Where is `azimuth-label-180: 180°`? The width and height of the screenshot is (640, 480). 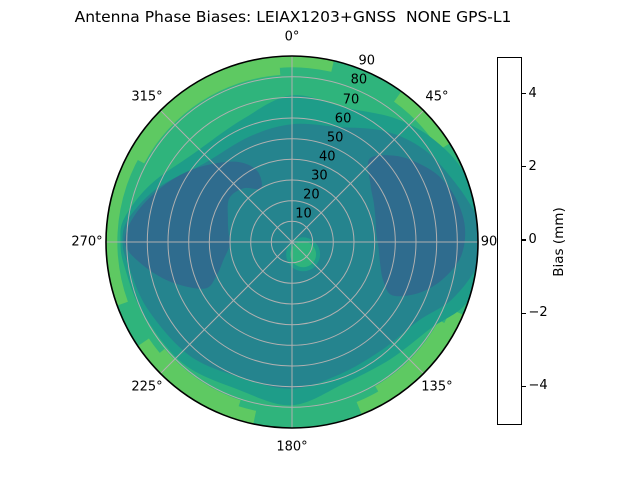
azimuth-label-180: 180° is located at coordinates (292, 447).